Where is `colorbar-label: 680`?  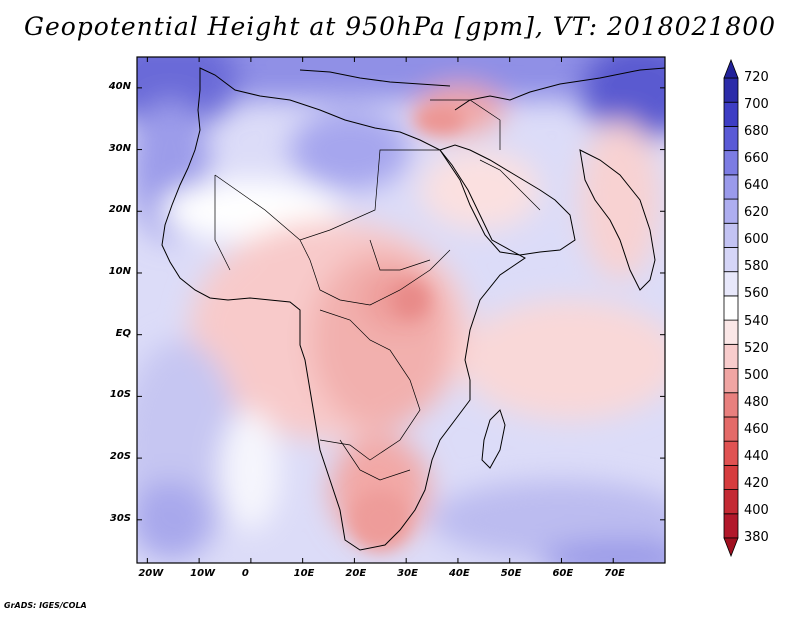
colorbar-label: 680 is located at coordinates (756, 132).